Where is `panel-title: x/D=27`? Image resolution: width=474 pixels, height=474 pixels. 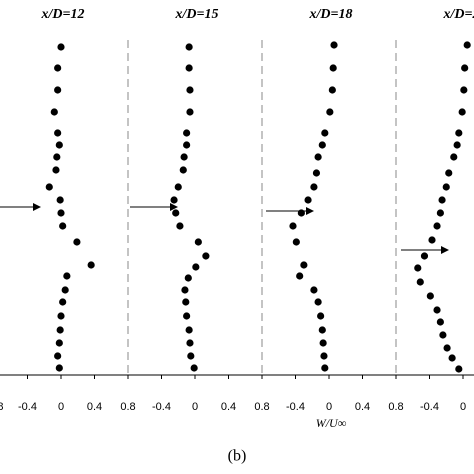 panel-title: x/D=27 is located at coordinates (458, 14).